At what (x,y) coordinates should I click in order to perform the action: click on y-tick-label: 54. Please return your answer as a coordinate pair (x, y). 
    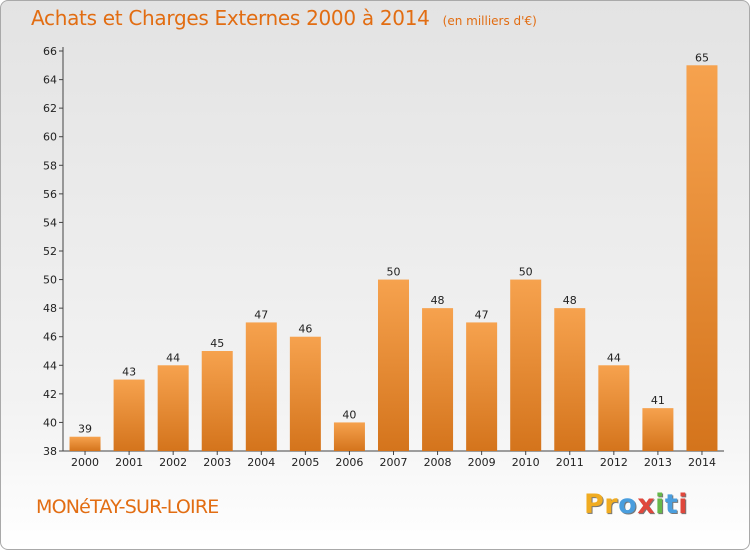
    Looking at the image, I should click on (50, 222).